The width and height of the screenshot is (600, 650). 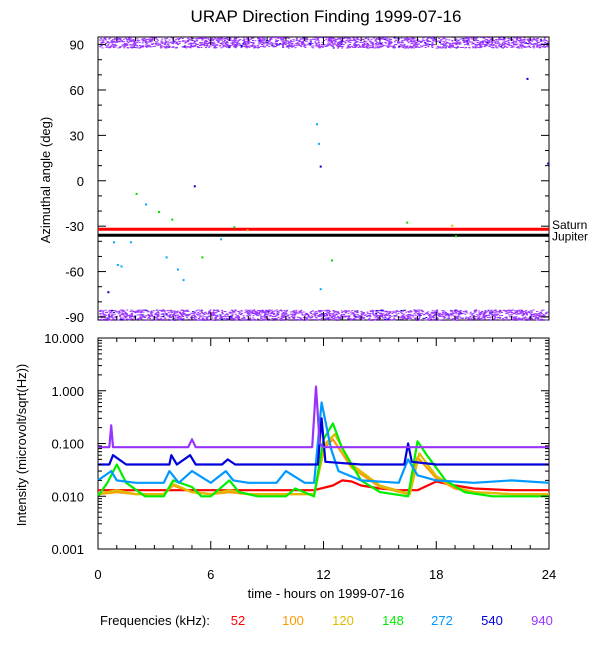 I want to click on azimuth-y-tick-label: 60, so click(x=77, y=90).